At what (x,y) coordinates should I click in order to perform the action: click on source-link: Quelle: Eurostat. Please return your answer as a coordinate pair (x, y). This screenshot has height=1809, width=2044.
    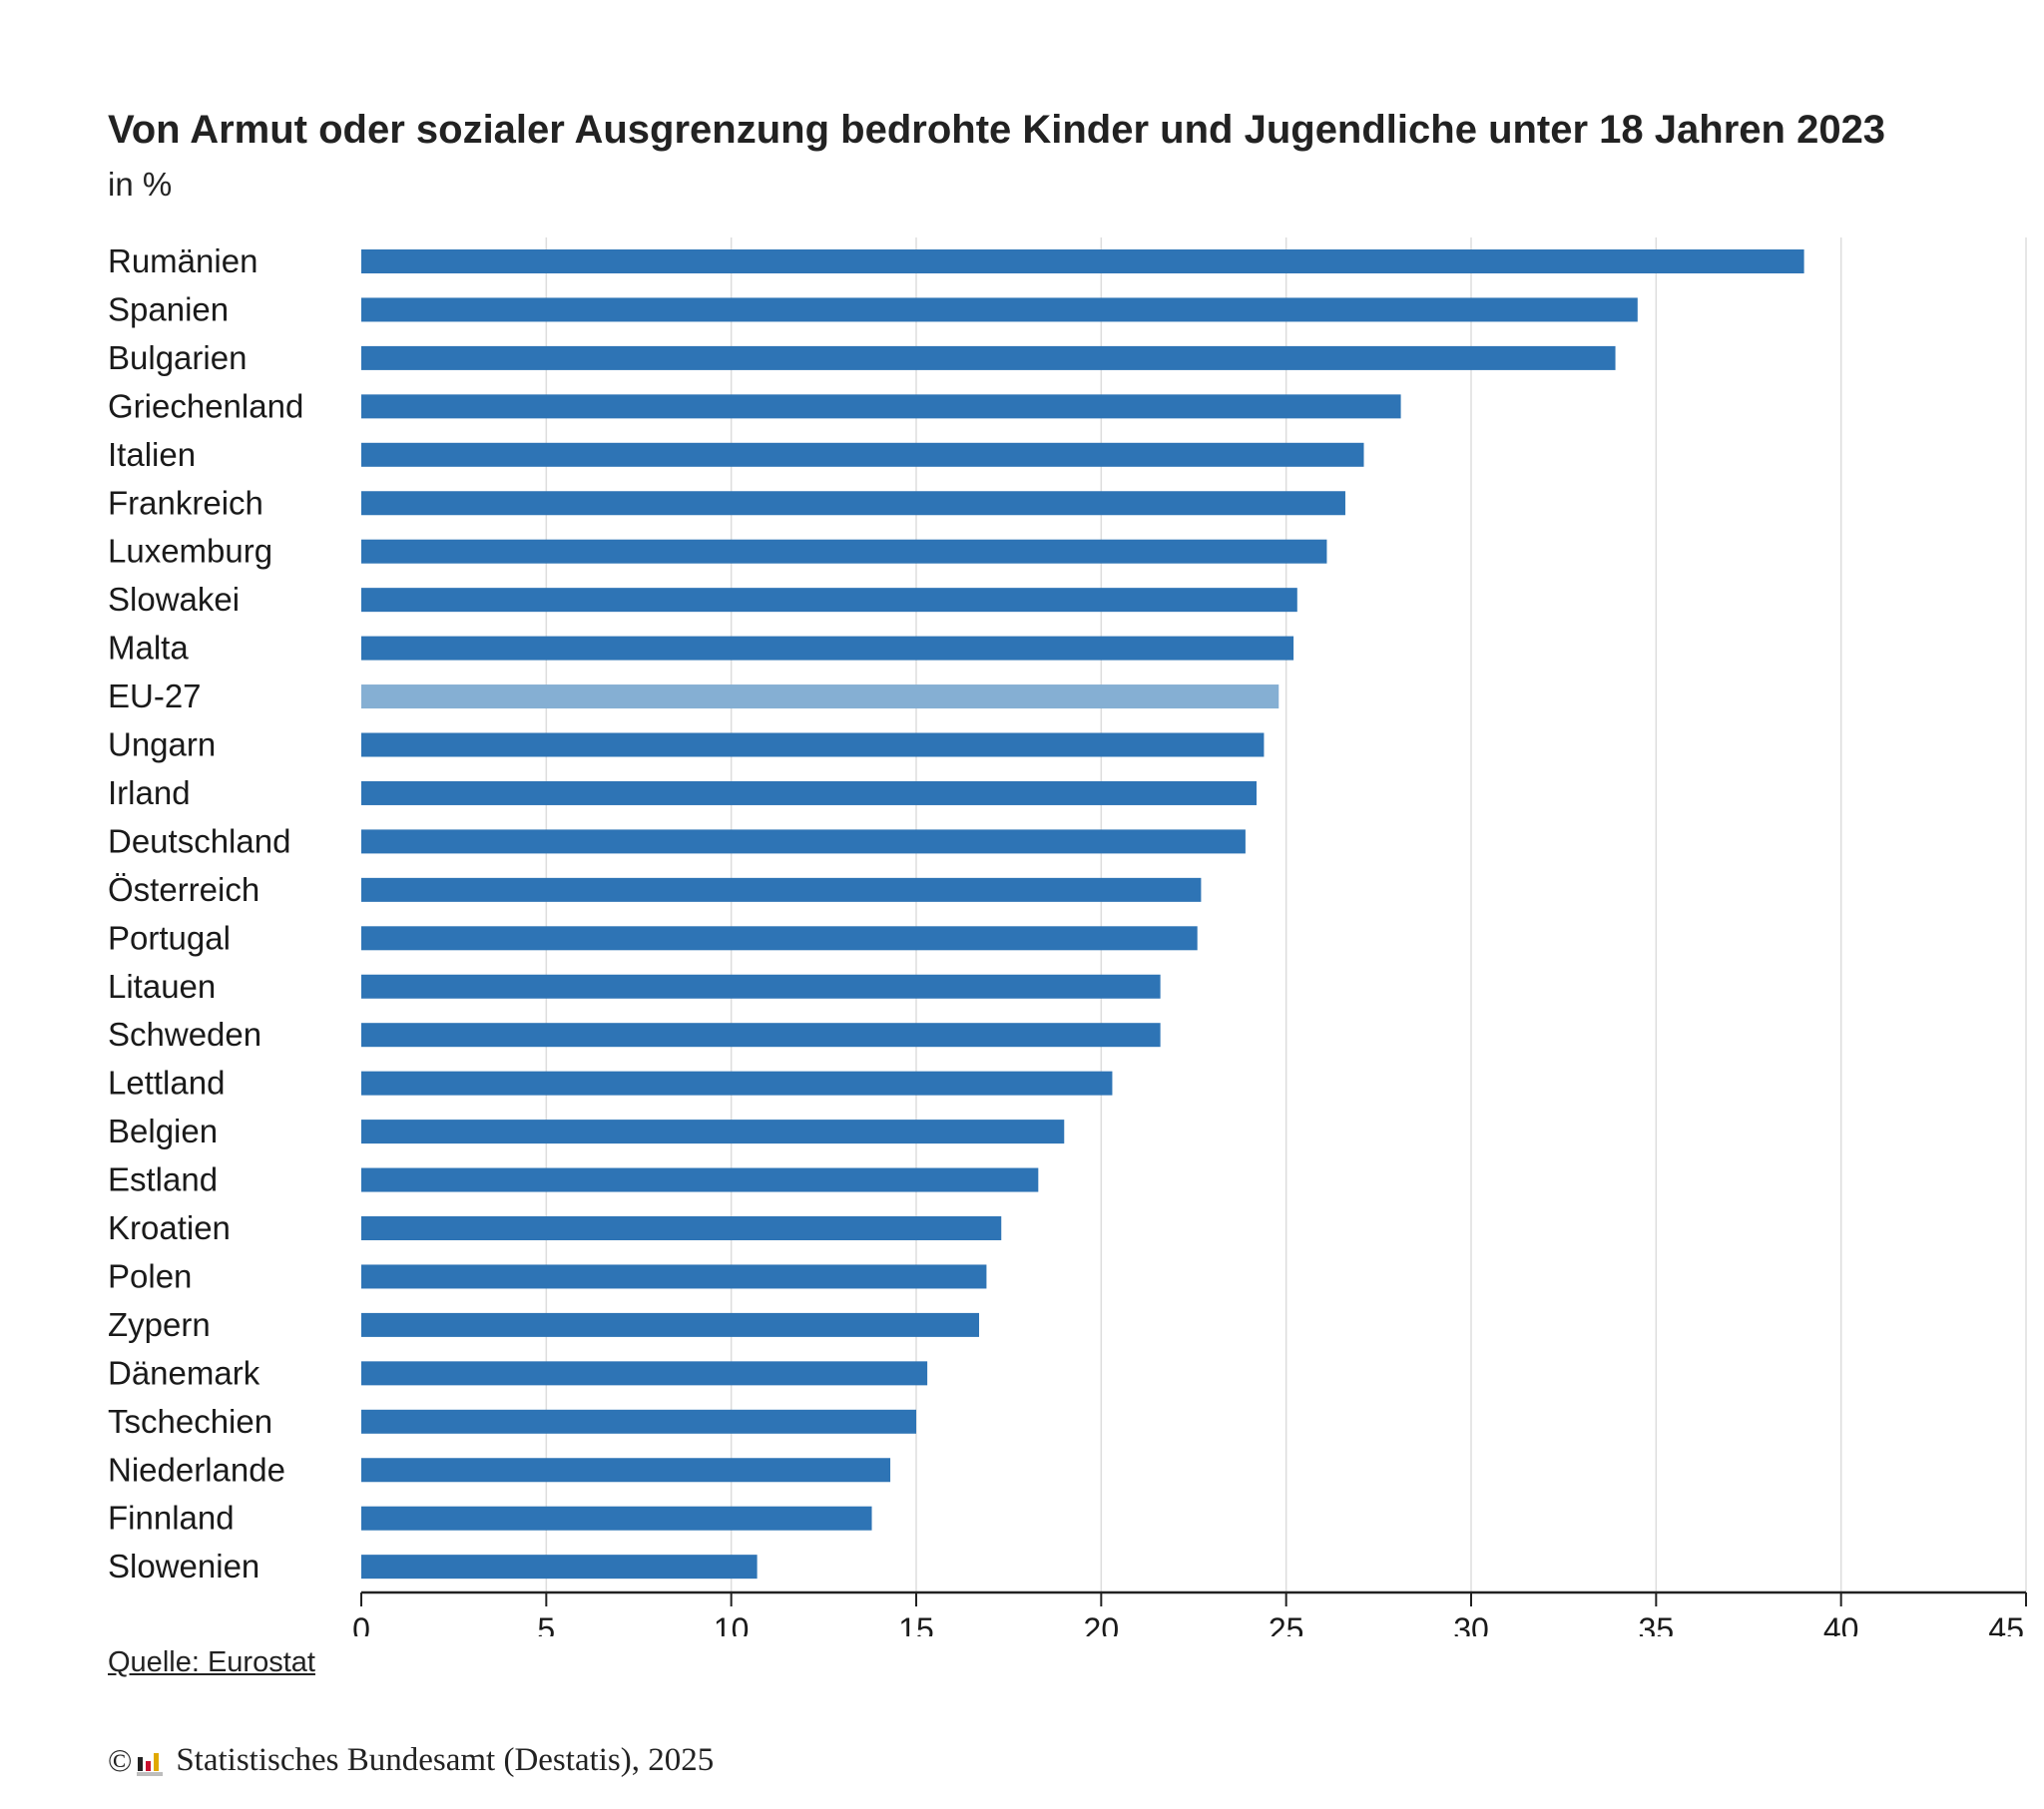
    Looking at the image, I should click on (211, 1662).